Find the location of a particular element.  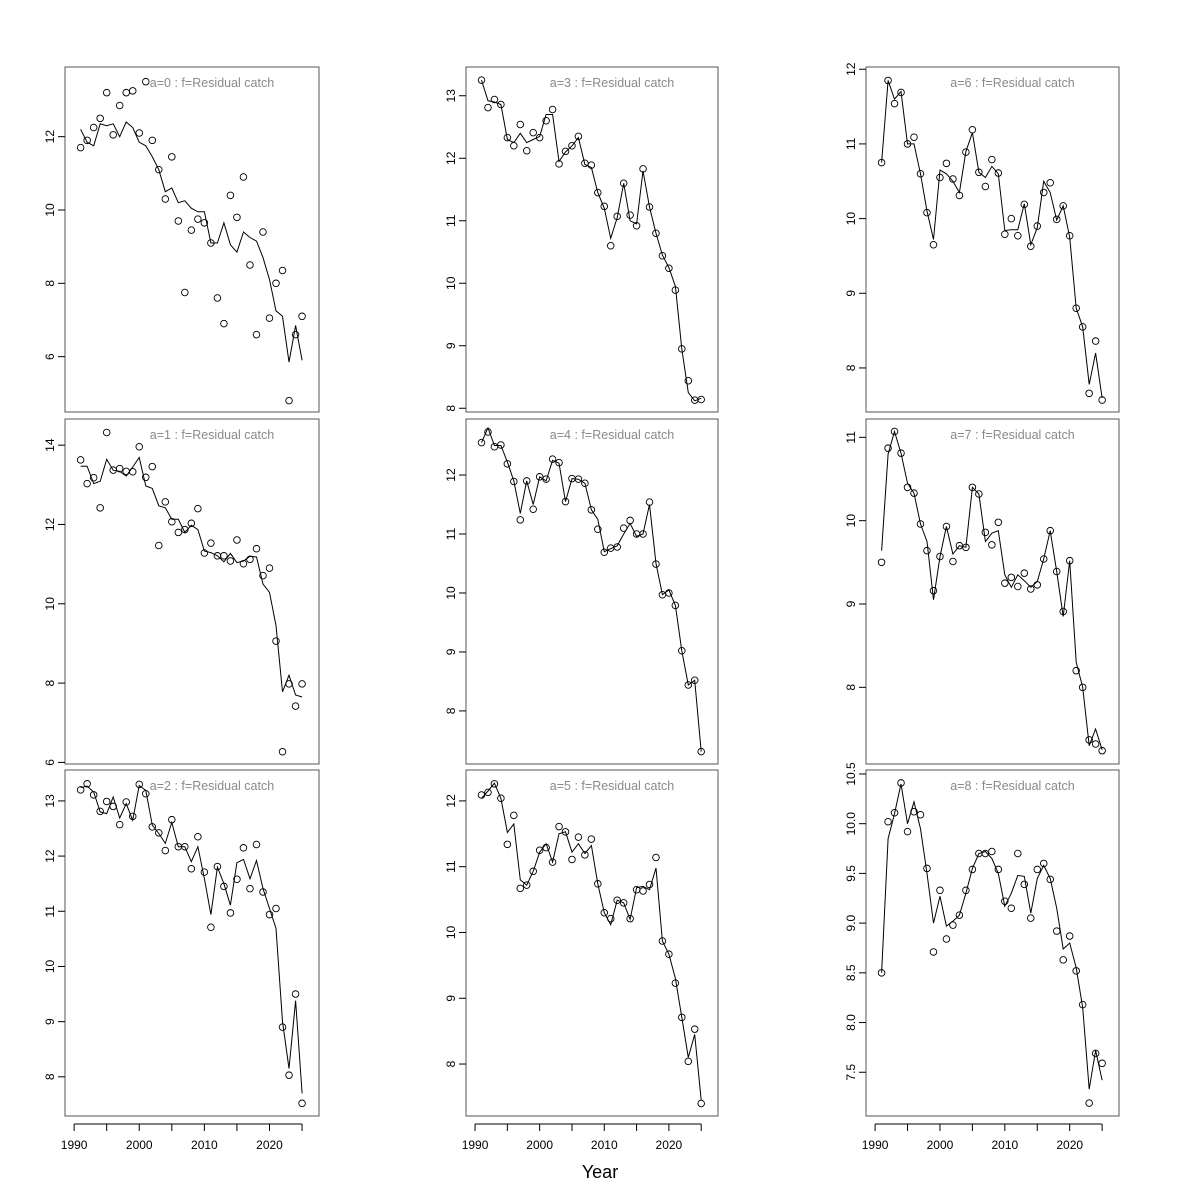

y-tick-label: 8.5 is located at coordinates (851, 972).